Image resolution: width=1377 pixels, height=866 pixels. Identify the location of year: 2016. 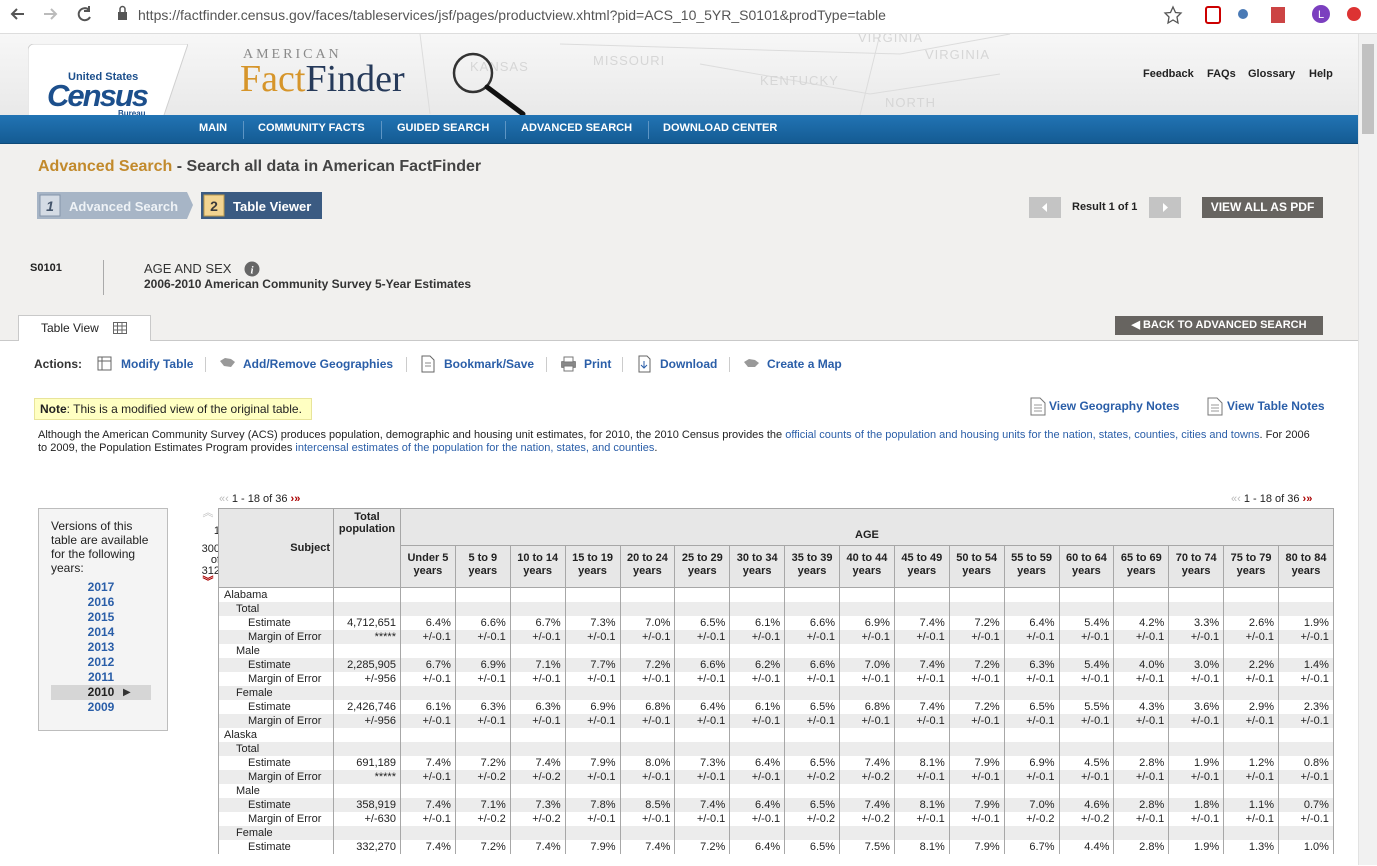
(101, 602).